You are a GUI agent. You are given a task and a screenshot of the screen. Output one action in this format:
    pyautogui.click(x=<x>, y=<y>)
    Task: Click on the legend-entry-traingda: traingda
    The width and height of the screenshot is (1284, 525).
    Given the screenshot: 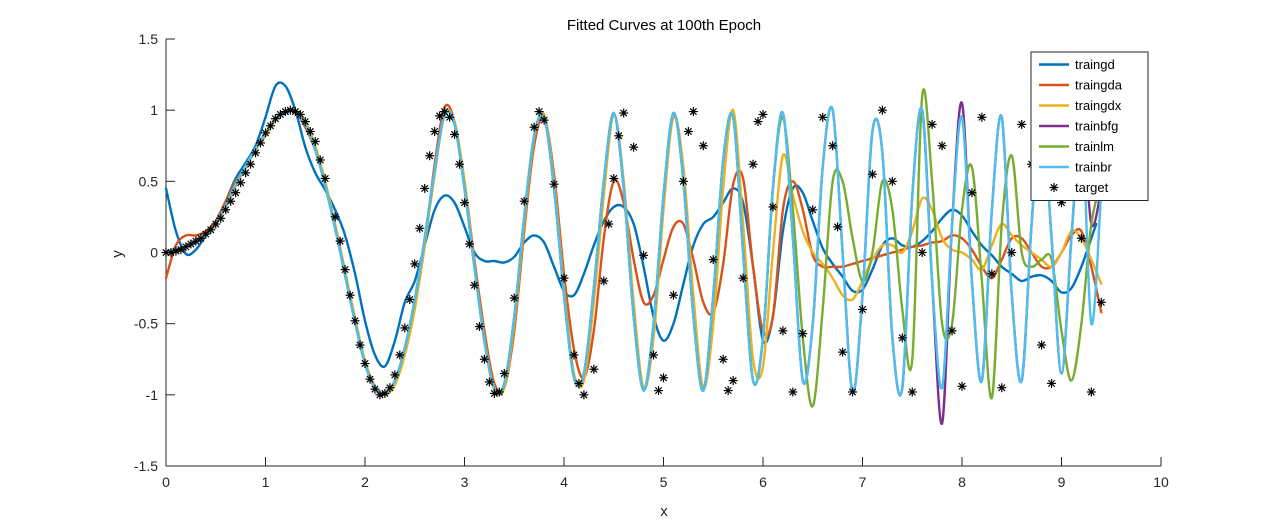 What is the action you would take?
    pyautogui.click(x=1081, y=85)
    